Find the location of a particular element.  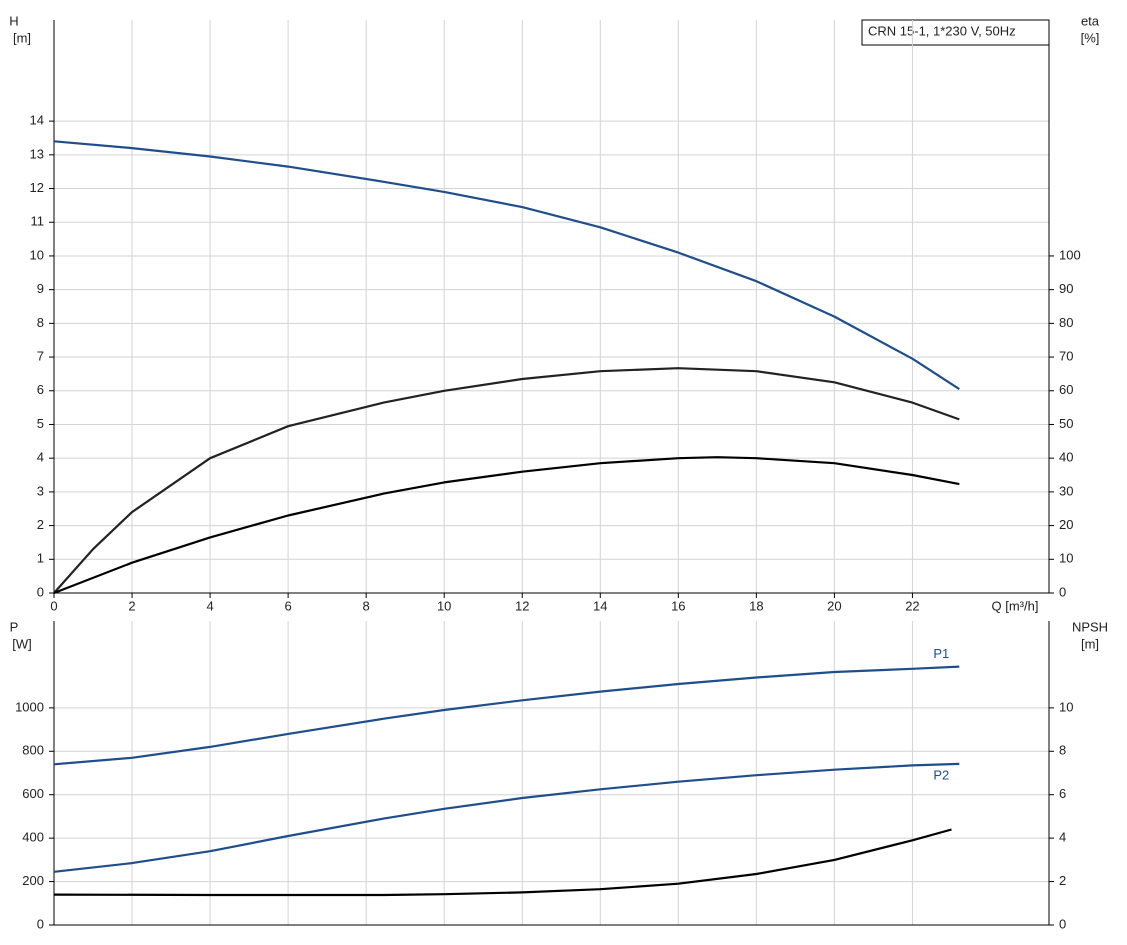

y-tick-label: 1 is located at coordinates (40, 558).